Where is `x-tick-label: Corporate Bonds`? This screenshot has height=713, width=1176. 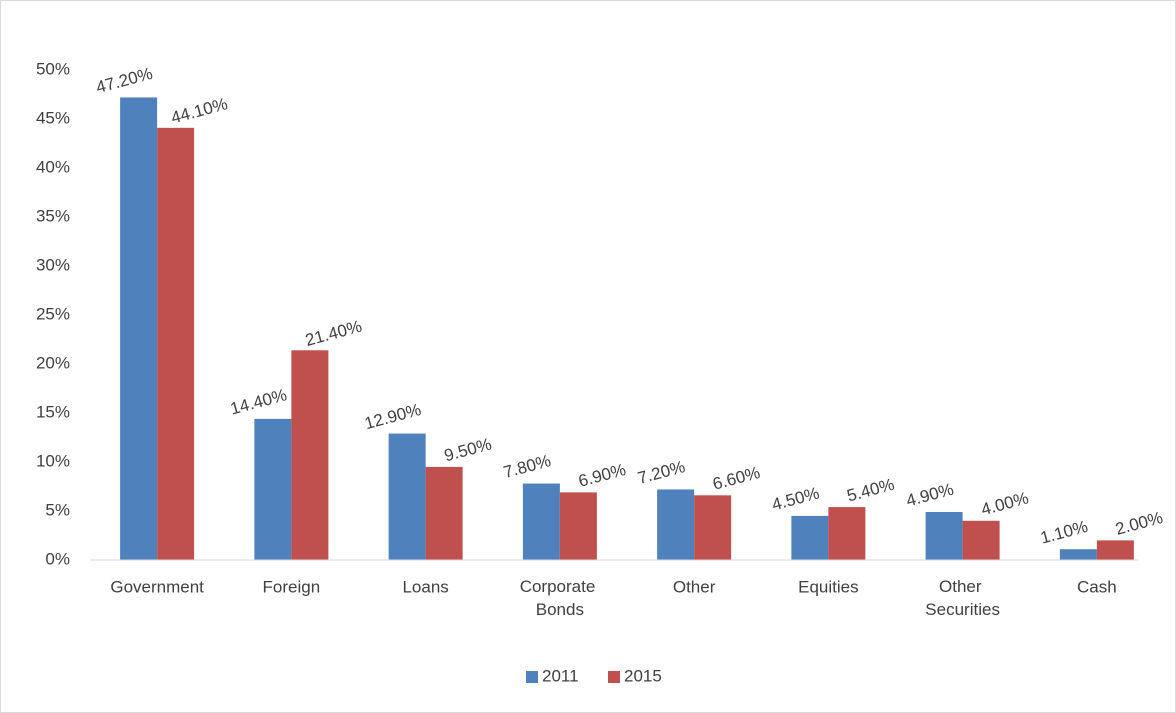 x-tick-label: Corporate Bonds is located at coordinates (560, 598).